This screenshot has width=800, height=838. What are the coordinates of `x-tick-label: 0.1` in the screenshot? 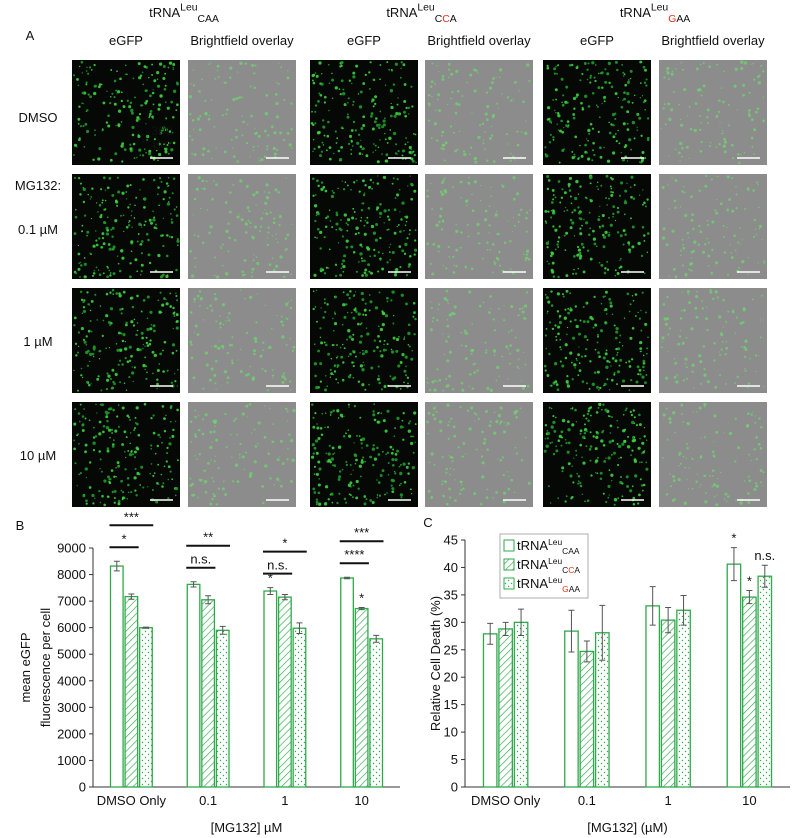 It's located at (208, 800).